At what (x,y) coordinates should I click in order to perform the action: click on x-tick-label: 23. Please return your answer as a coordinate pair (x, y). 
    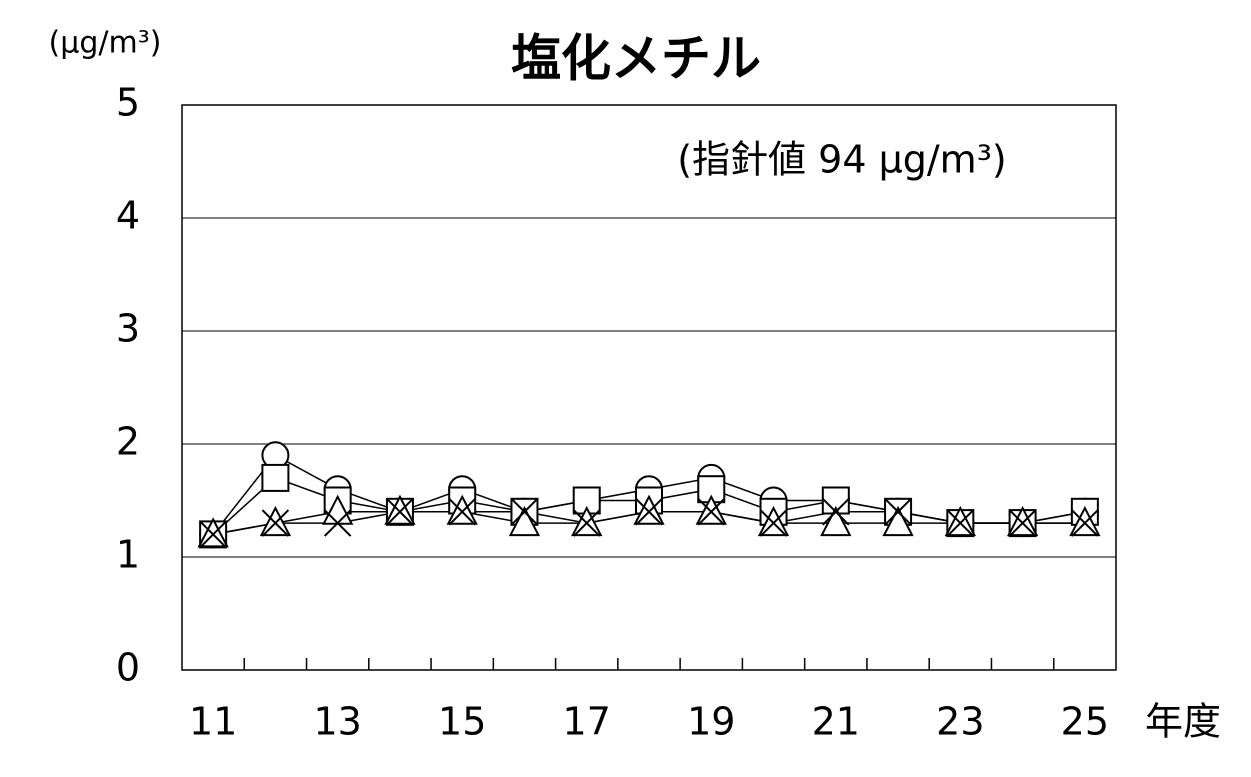
    Looking at the image, I should click on (960, 722).